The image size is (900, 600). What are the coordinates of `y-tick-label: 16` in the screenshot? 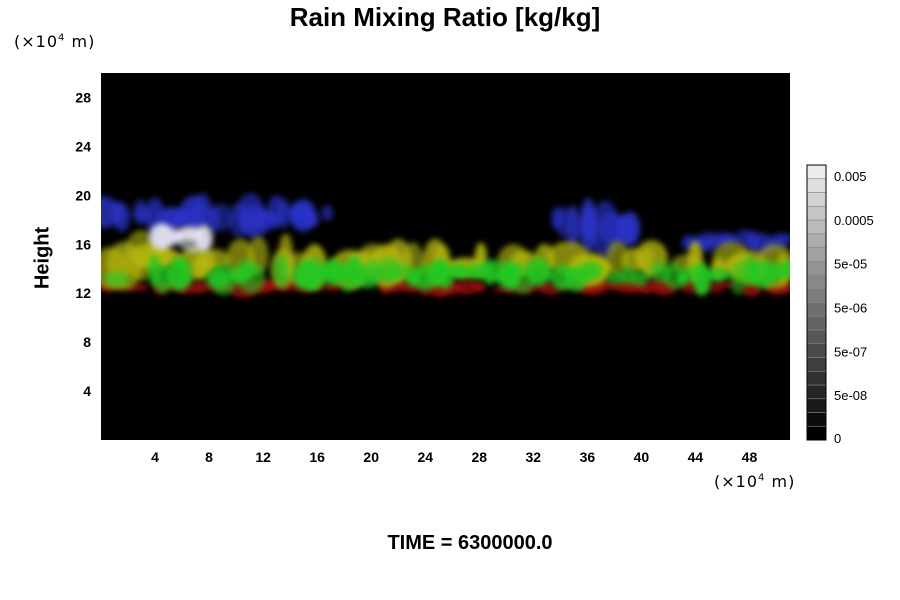 It's located at (83, 244).